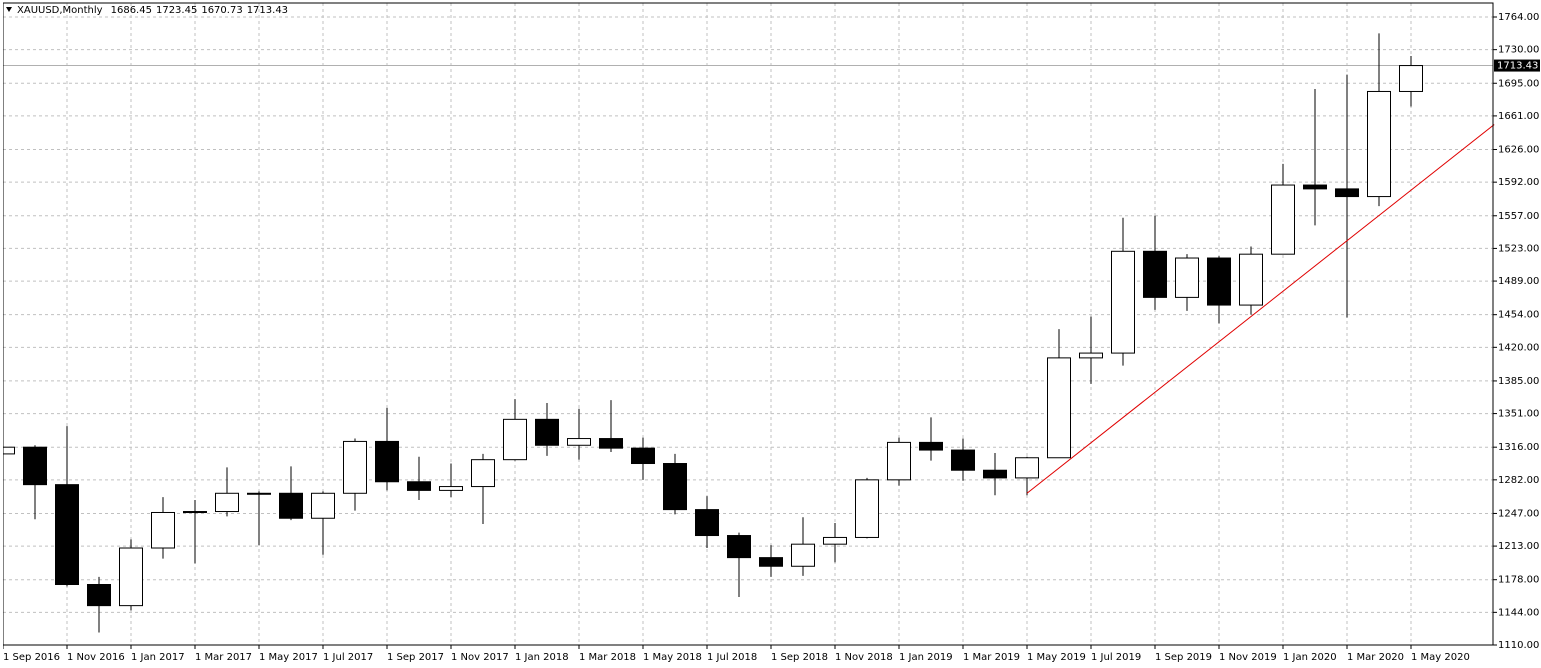  Describe the element at coordinates (221, 10) in the screenshot. I see `low-value: 1670.73` at that location.